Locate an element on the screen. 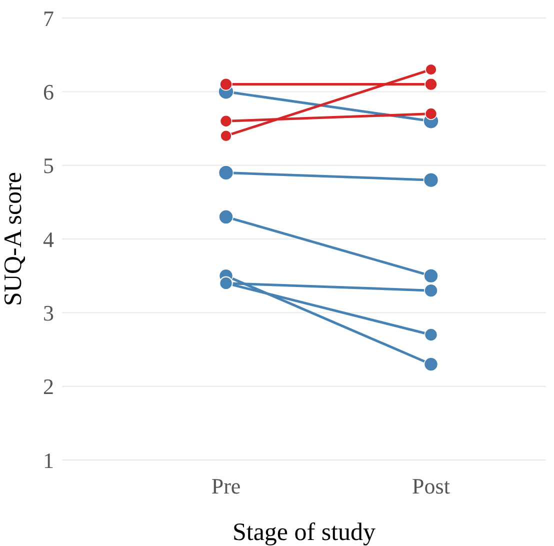  y-tick-label: 2 is located at coordinates (48, 387).